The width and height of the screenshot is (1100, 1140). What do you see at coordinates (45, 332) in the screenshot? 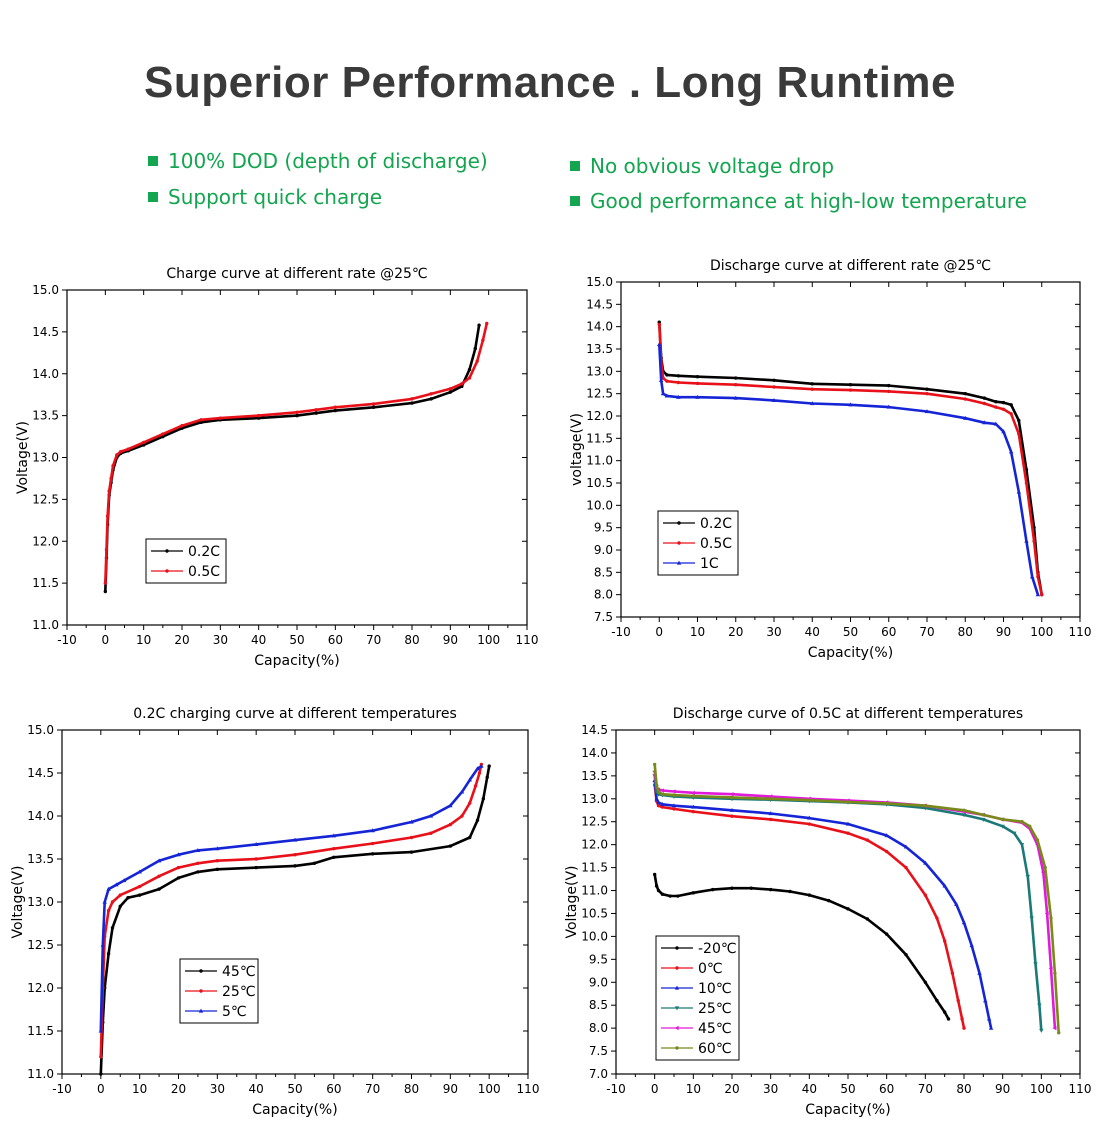
I see `y-tick-label: 14.5` at bounding box center [45, 332].